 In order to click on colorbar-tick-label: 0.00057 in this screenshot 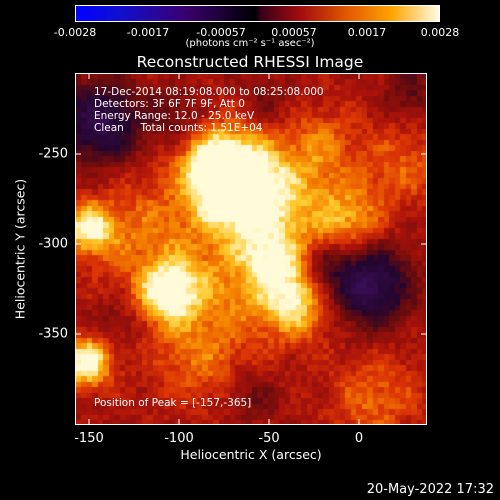, I will do `click(294, 32)`.